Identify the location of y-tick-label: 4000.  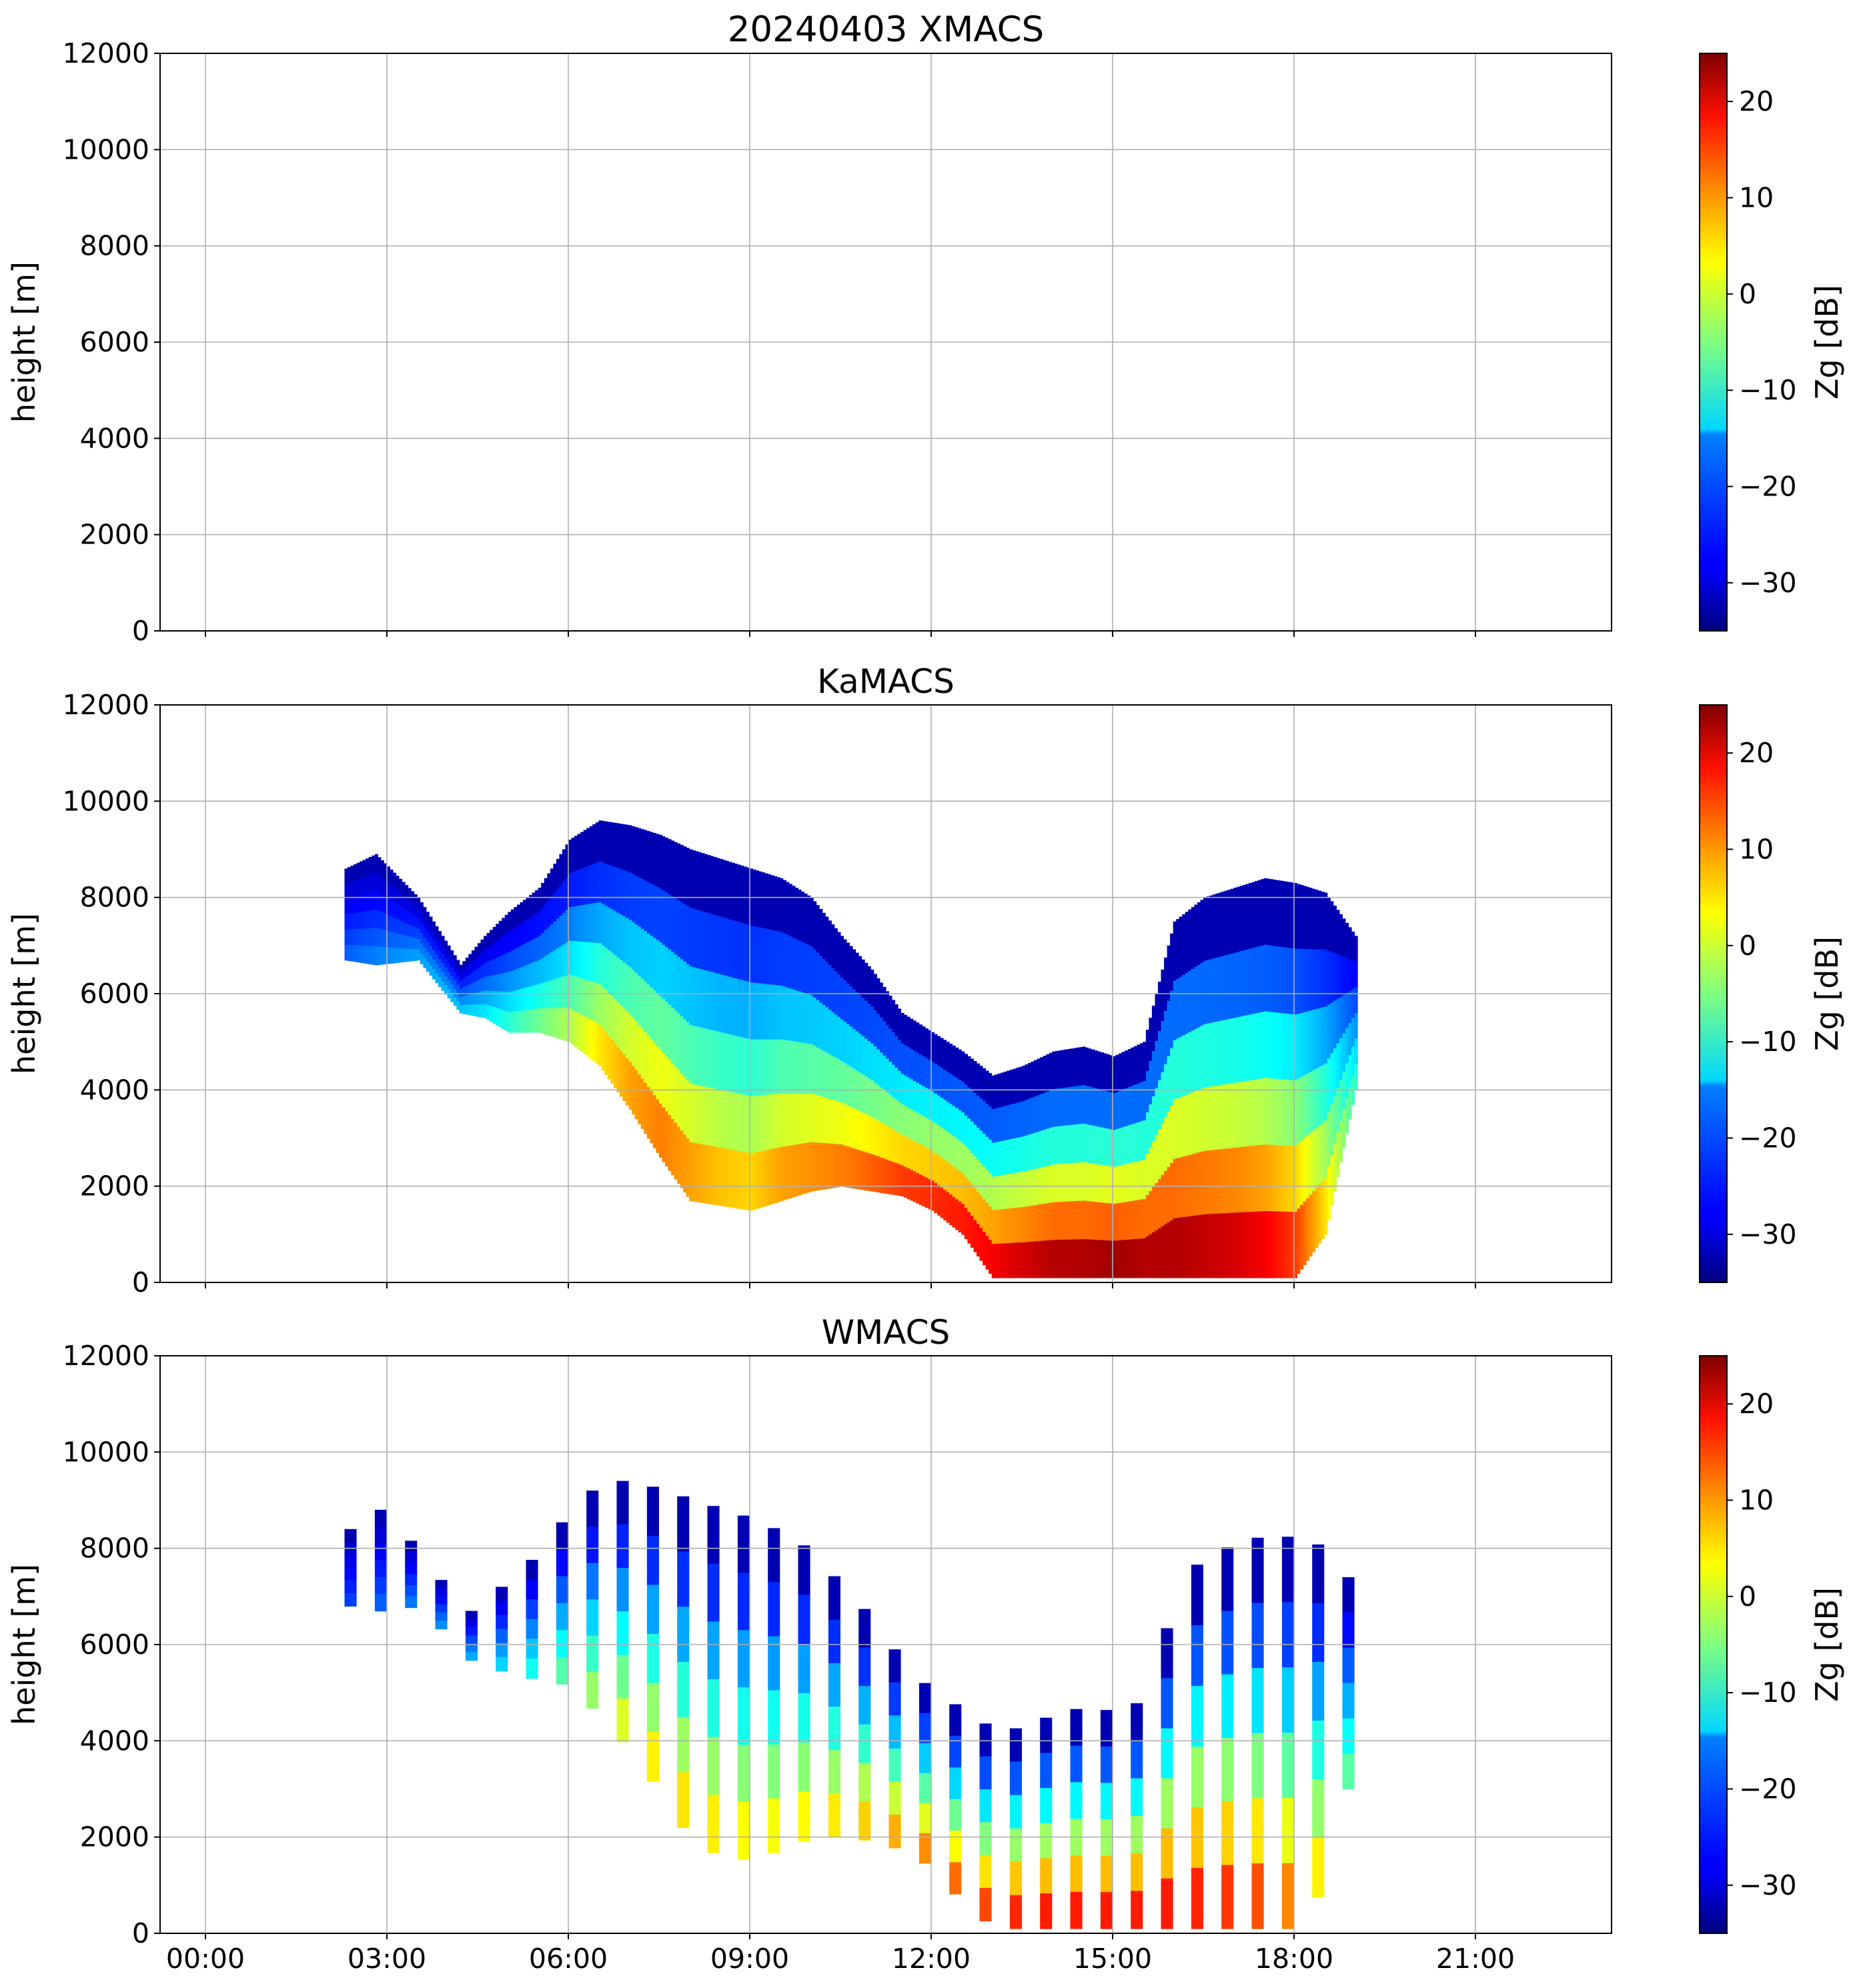
(114, 1741).